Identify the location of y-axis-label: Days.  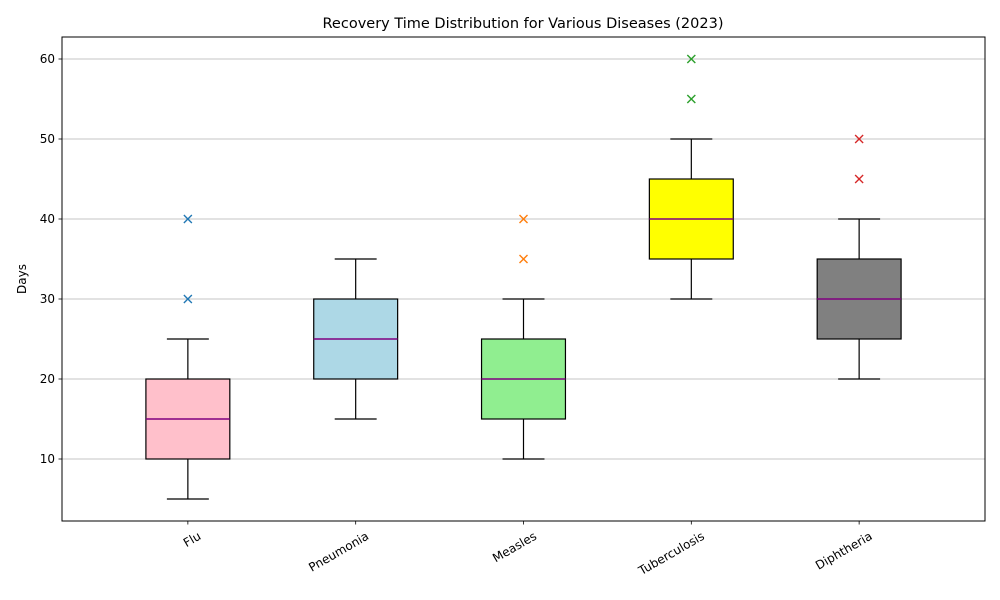
(22, 279).